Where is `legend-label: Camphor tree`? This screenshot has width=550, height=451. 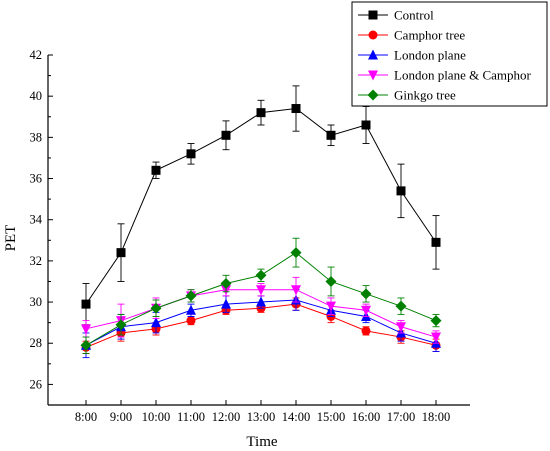
legend-label: Camphor tree is located at coordinates (429, 35).